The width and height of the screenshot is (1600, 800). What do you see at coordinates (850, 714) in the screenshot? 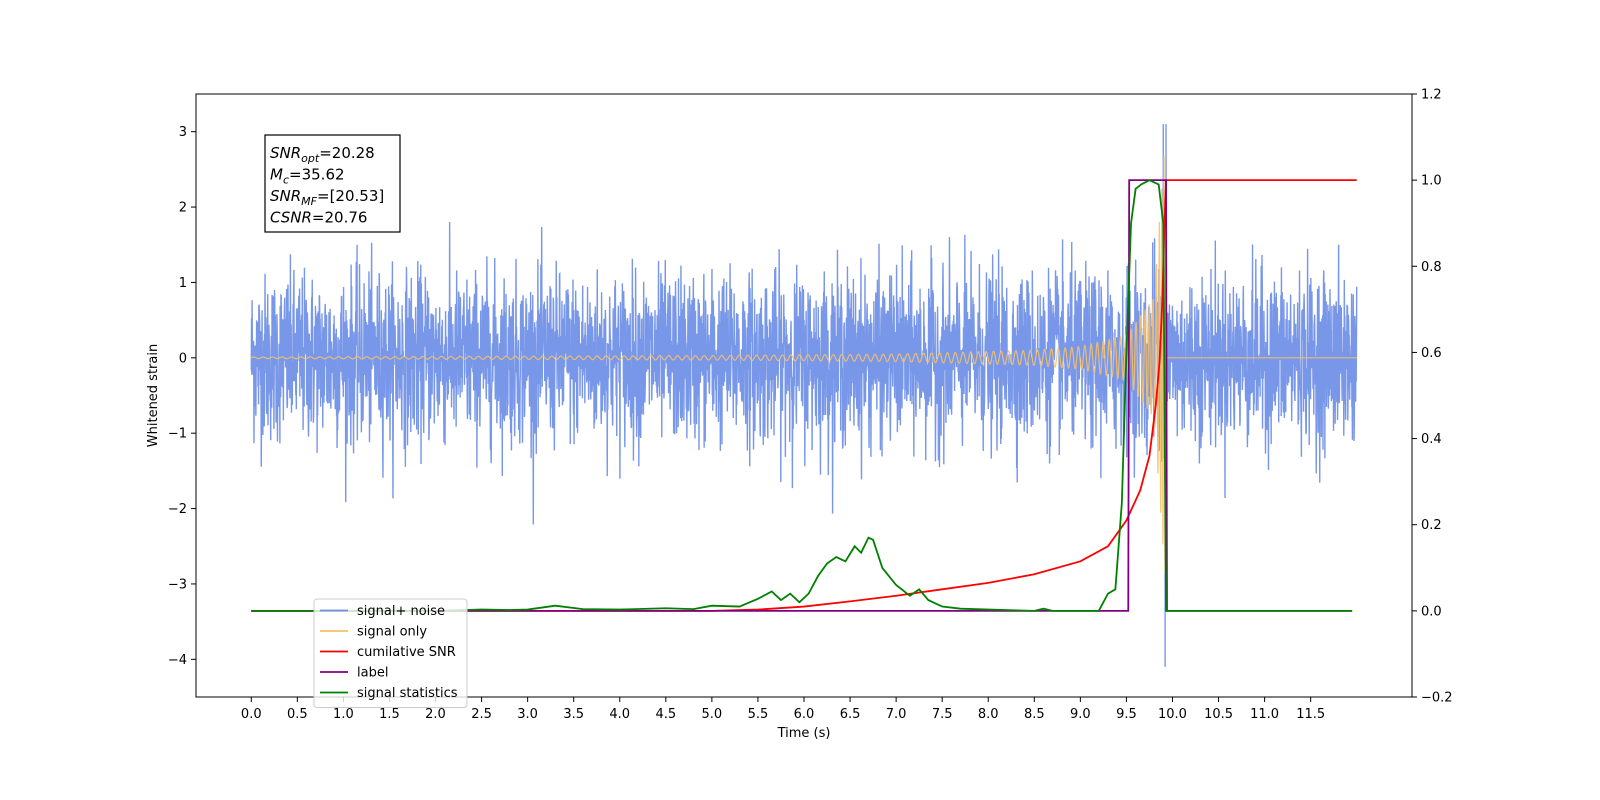
I see `x-tick-label: 6.5` at bounding box center [850, 714].